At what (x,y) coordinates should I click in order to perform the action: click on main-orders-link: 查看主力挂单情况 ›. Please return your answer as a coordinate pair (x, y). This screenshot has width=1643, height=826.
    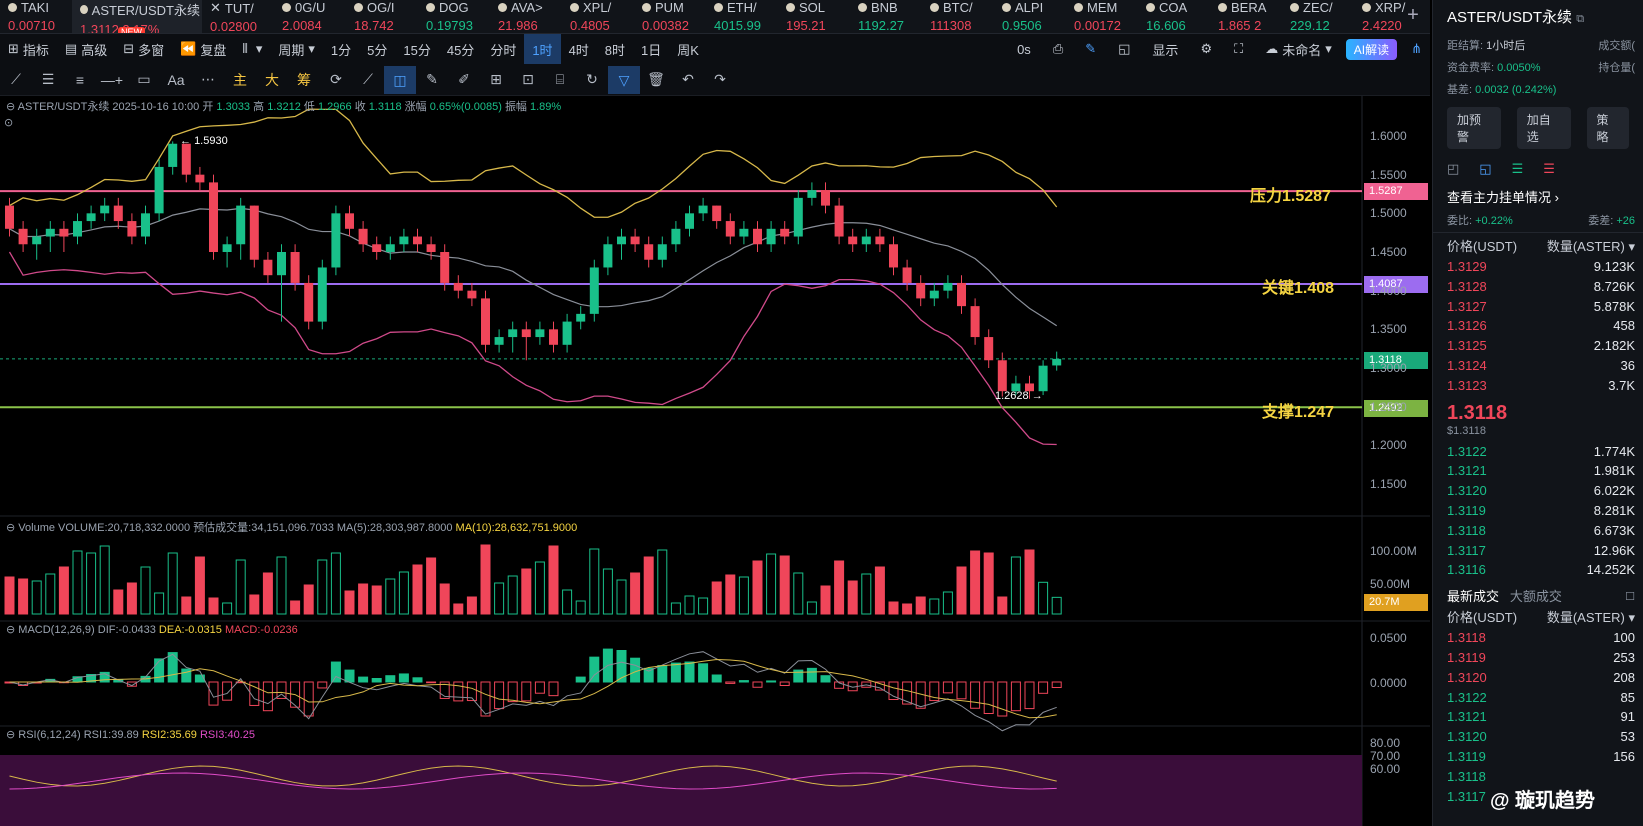
    Looking at the image, I should click on (1503, 197).